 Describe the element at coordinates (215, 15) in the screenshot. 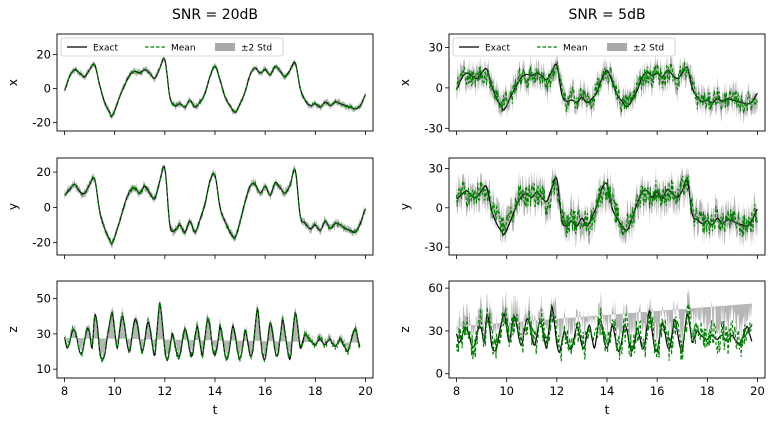

I see `column-title: SNR = 20dB` at that location.